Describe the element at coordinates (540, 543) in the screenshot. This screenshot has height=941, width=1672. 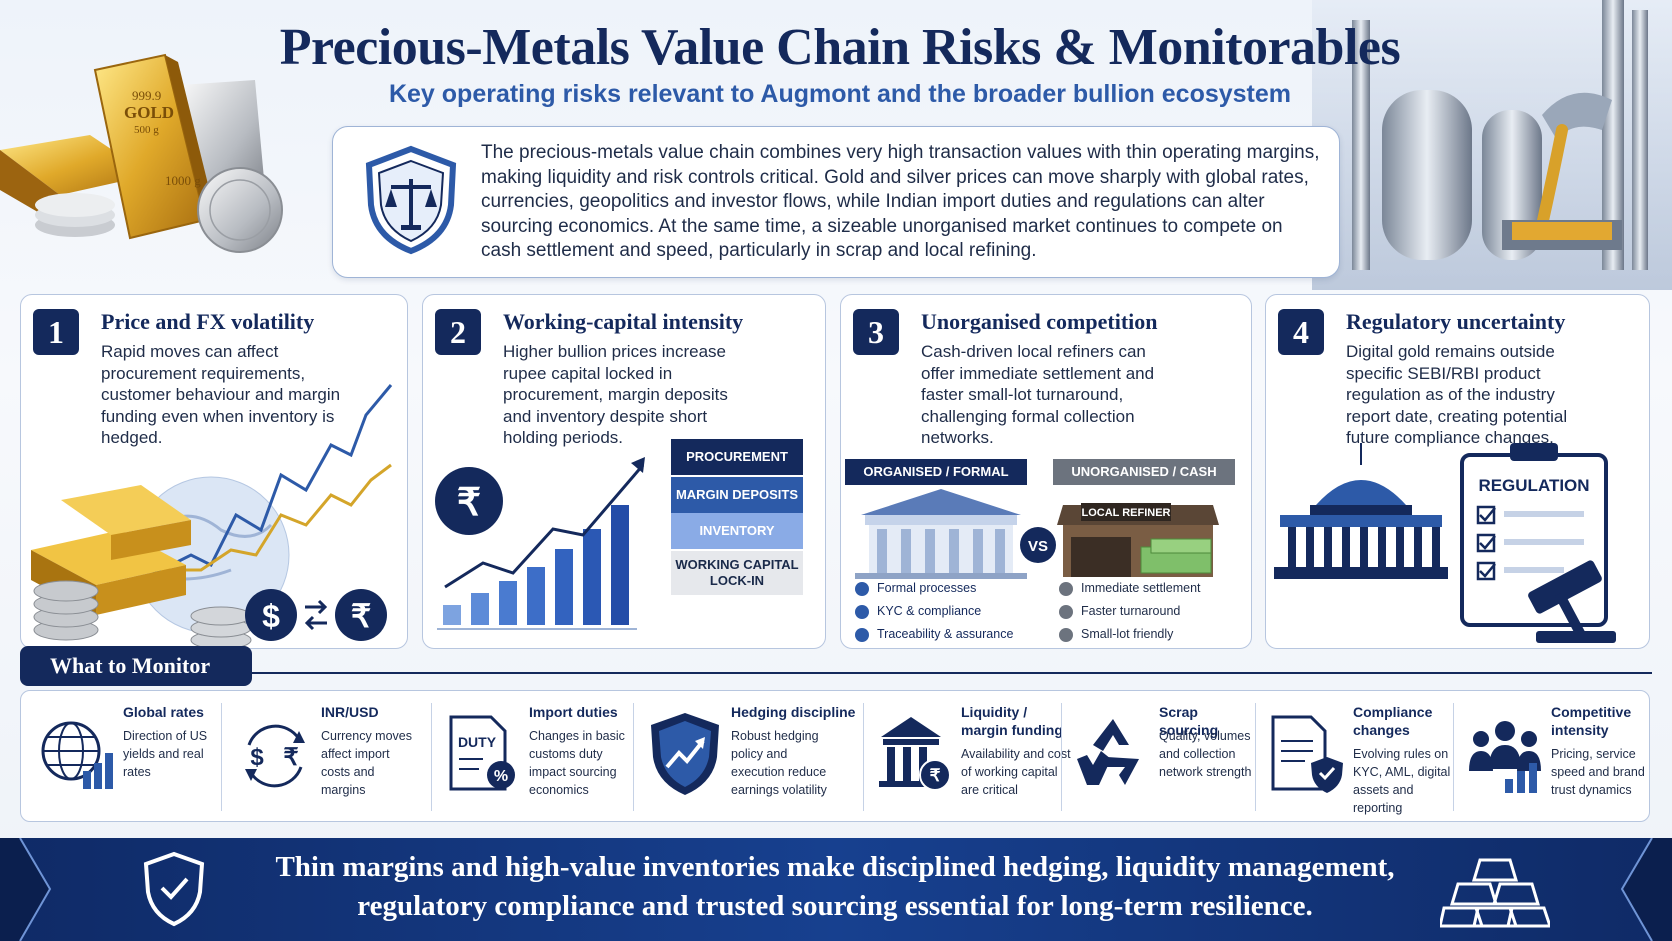
I see `capital-growth-chart: ₹` at that location.